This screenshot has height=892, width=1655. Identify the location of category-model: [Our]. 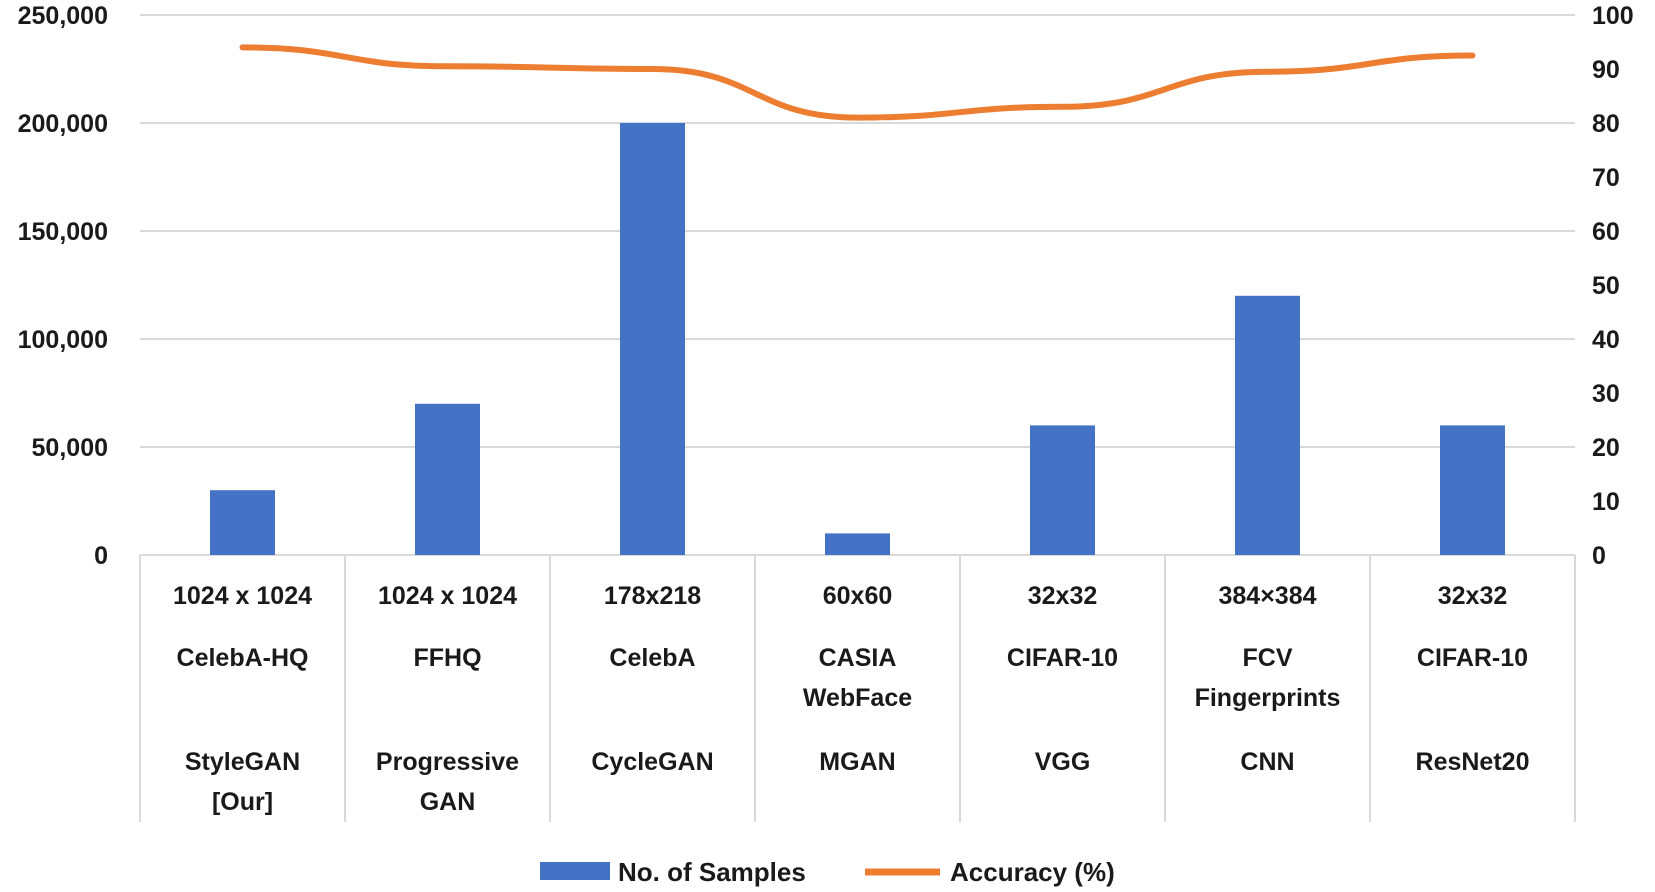
(242, 802).